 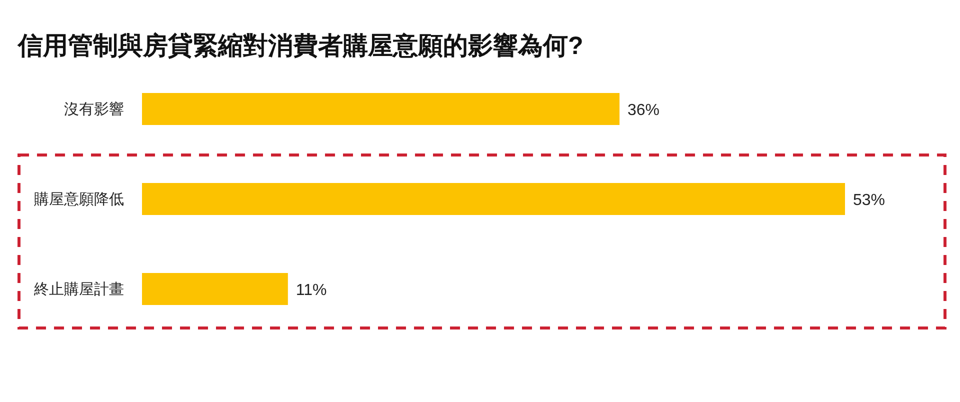 What do you see at coordinates (311, 290) in the screenshot?
I see `value-label: 11%` at bounding box center [311, 290].